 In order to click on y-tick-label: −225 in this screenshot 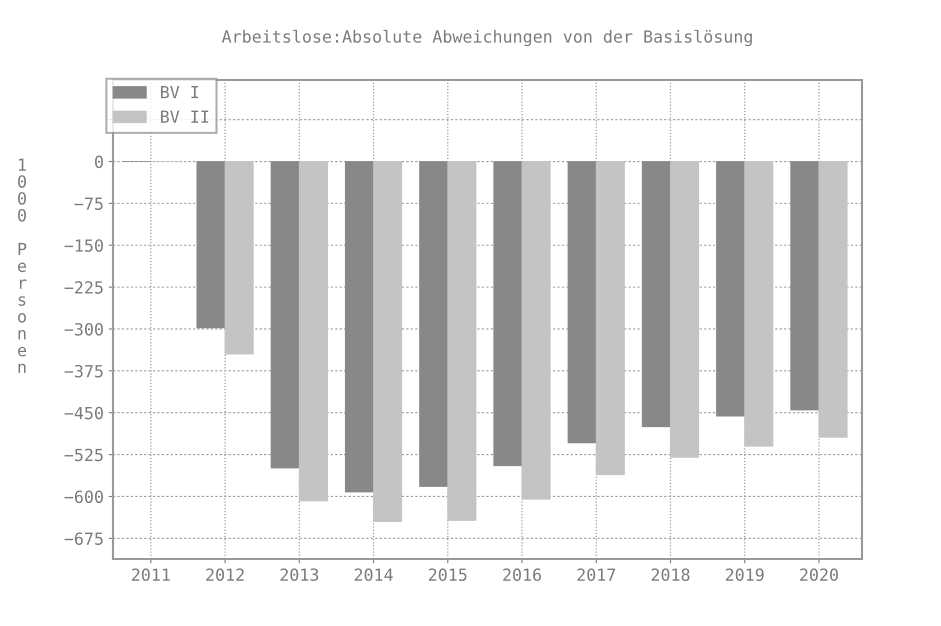, I will do `click(83, 287)`.